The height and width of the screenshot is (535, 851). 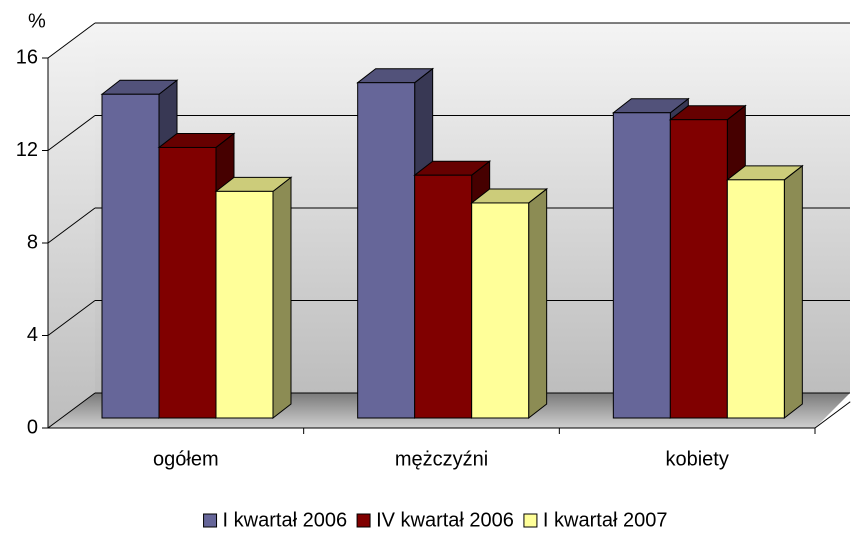 I want to click on x-tick-label: ogółem, so click(x=186, y=459).